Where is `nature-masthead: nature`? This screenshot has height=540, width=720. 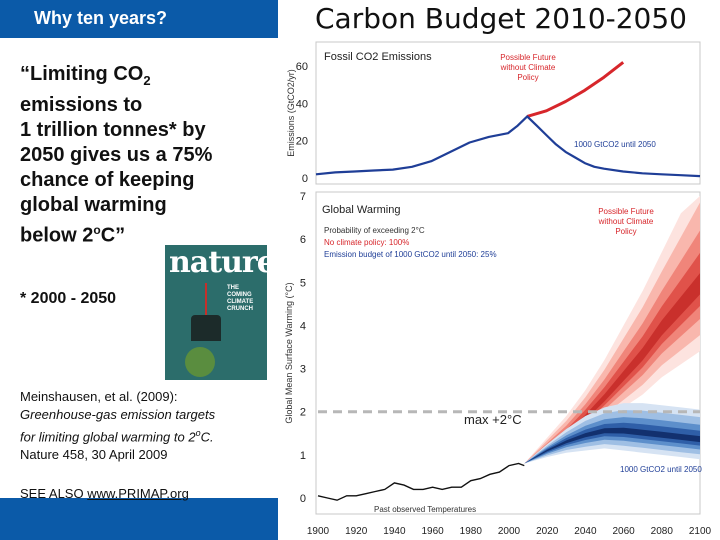 nature-masthead: nature is located at coordinates (218, 262).